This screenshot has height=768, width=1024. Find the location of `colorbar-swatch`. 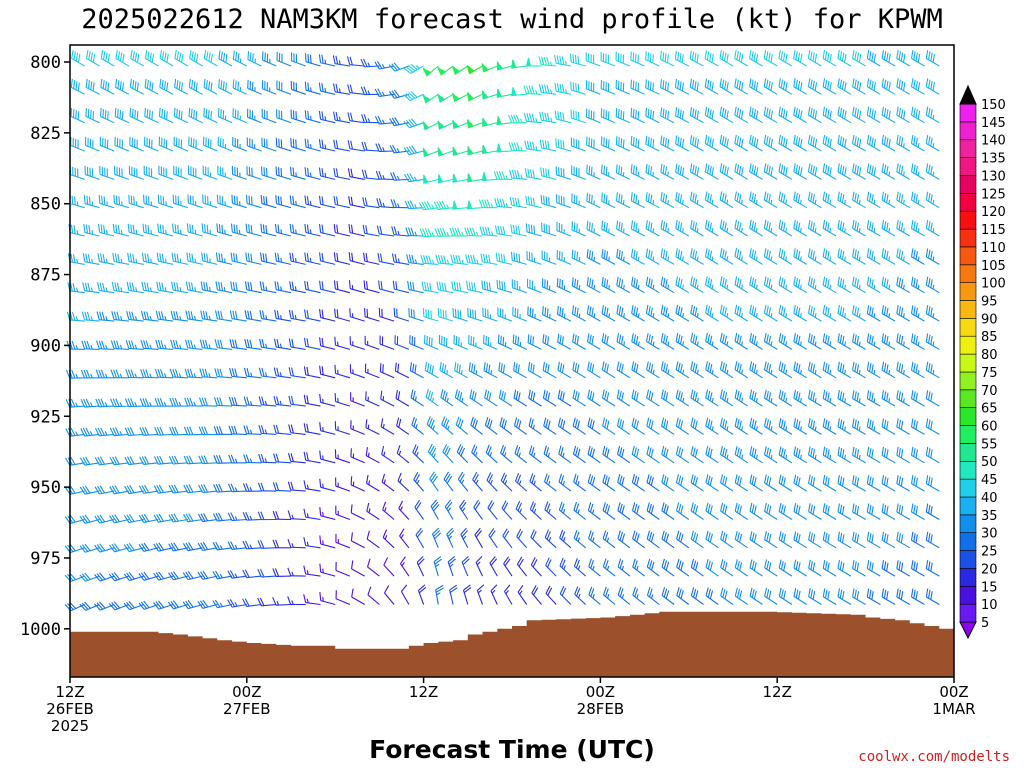

colorbar-swatch is located at coordinates (968, 202).